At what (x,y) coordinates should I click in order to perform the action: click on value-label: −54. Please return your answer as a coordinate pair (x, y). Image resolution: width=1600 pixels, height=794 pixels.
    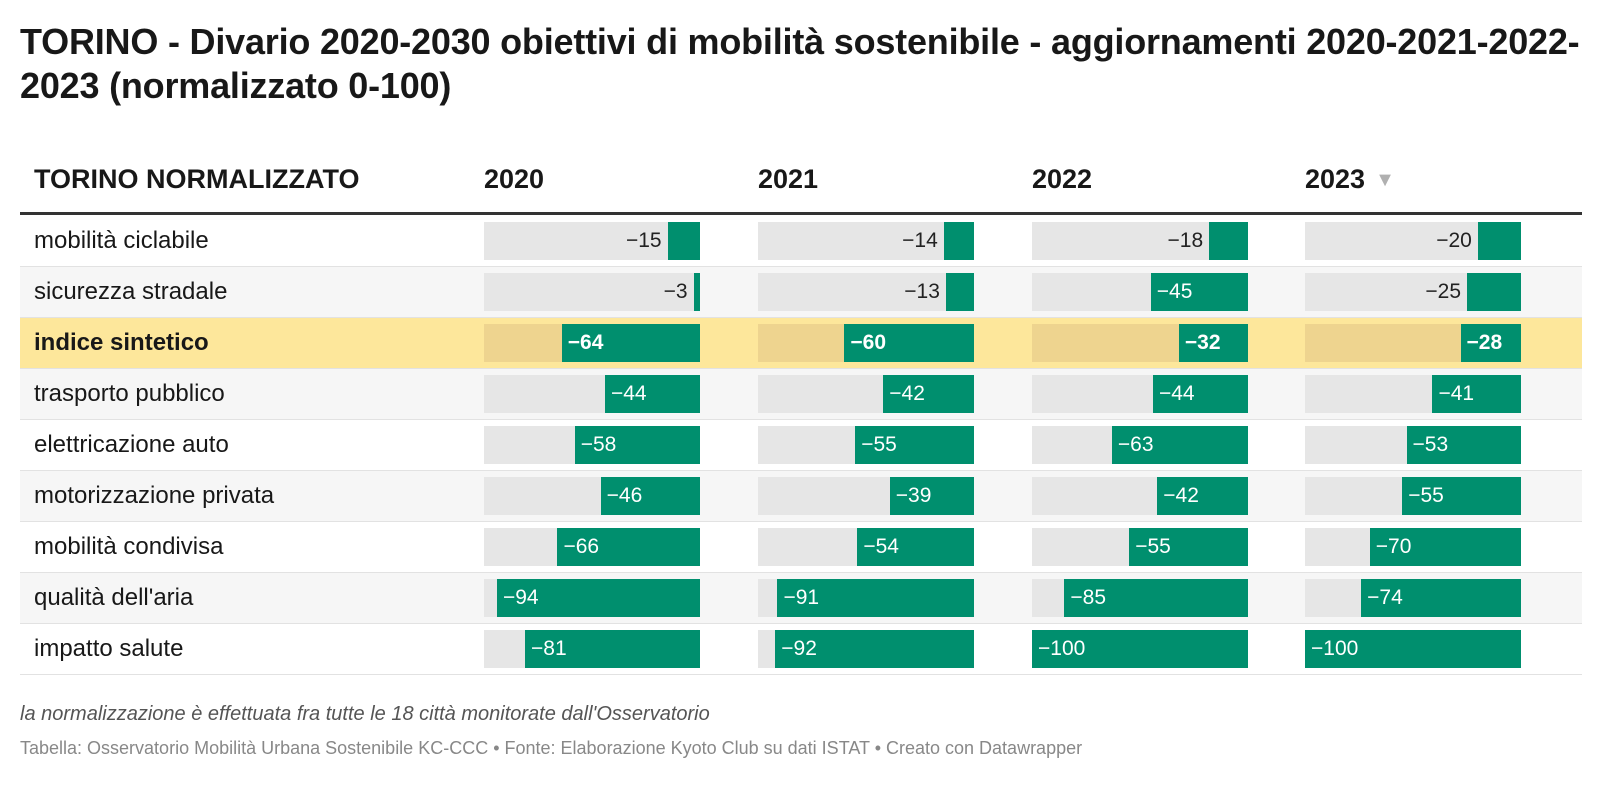
    Looking at the image, I should click on (881, 546).